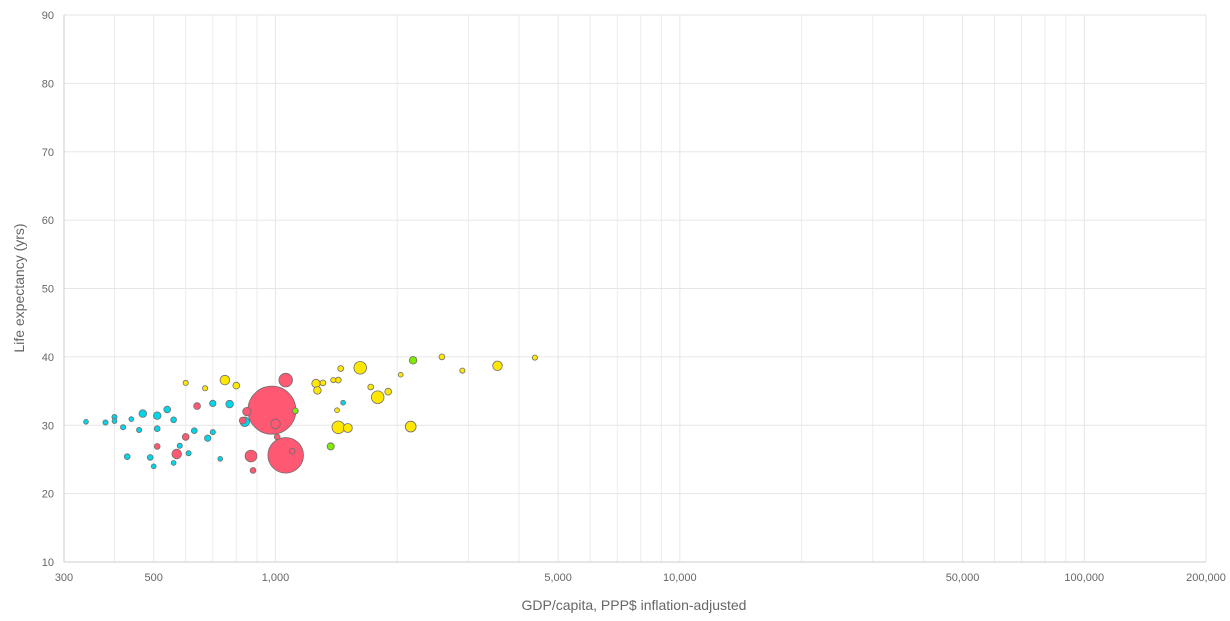  What do you see at coordinates (276, 578) in the screenshot?
I see `x-tick-label: 1,000` at bounding box center [276, 578].